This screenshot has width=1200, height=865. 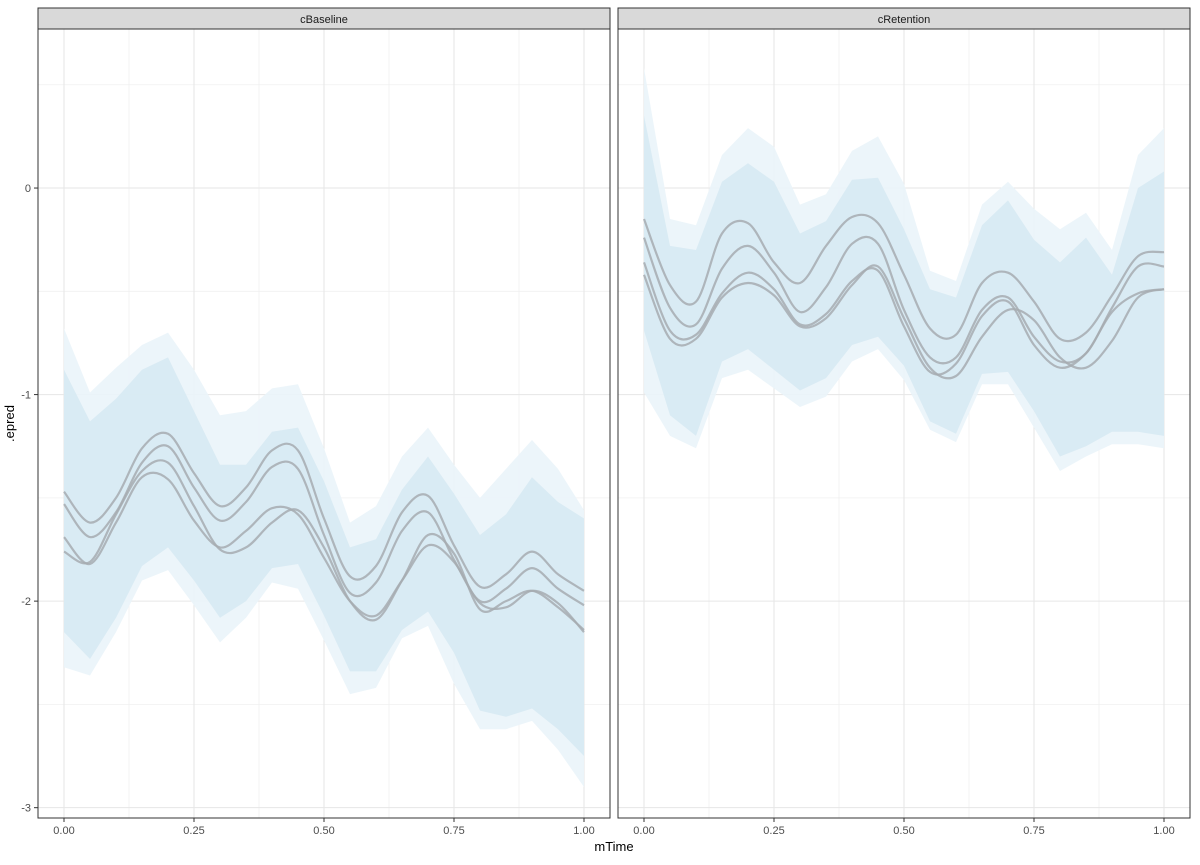 What do you see at coordinates (26, 602) in the screenshot?
I see `y-tick-label: -2` at bounding box center [26, 602].